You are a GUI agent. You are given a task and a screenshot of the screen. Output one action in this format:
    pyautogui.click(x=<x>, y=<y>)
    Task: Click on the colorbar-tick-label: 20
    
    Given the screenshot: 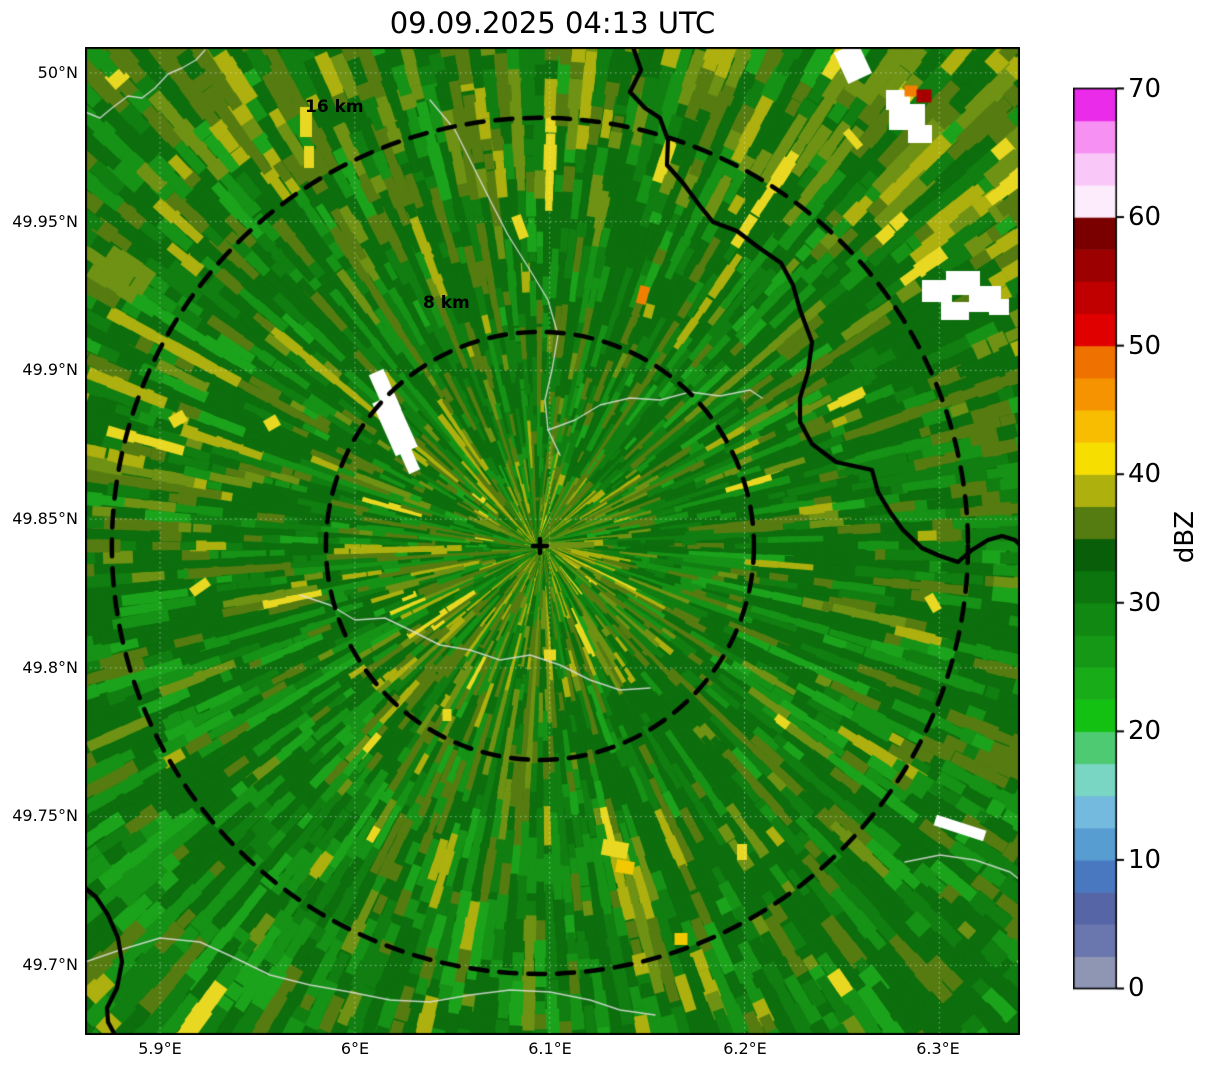 What is the action you would take?
    pyautogui.click(x=1145, y=731)
    